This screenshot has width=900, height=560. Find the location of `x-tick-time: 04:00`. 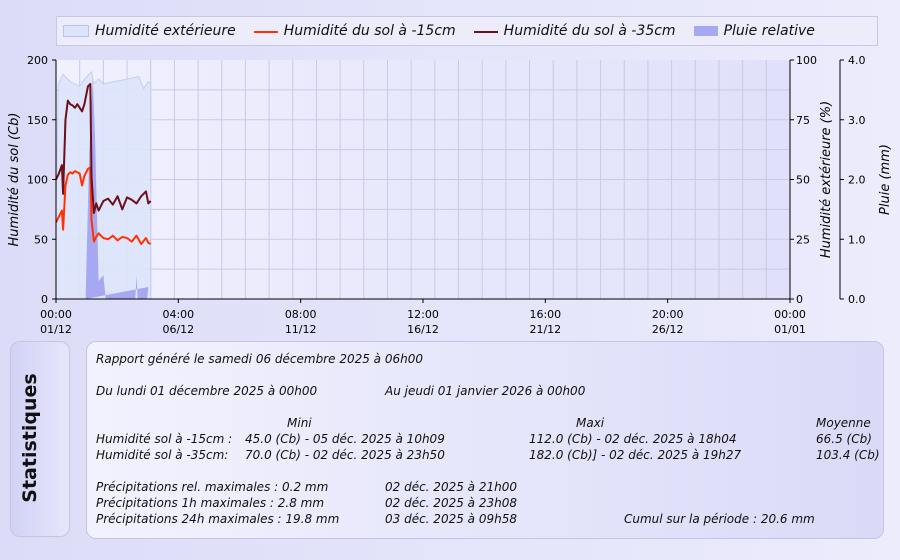

x-tick-time: 04:00 is located at coordinates (178, 314).